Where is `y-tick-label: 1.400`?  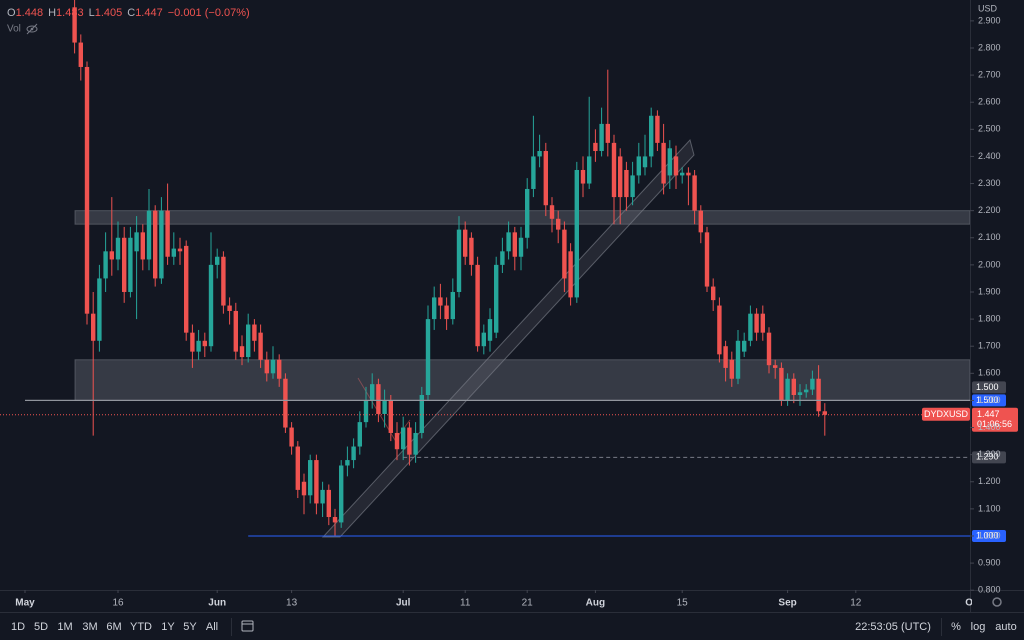 y-tick-label: 1.400 is located at coordinates (989, 427).